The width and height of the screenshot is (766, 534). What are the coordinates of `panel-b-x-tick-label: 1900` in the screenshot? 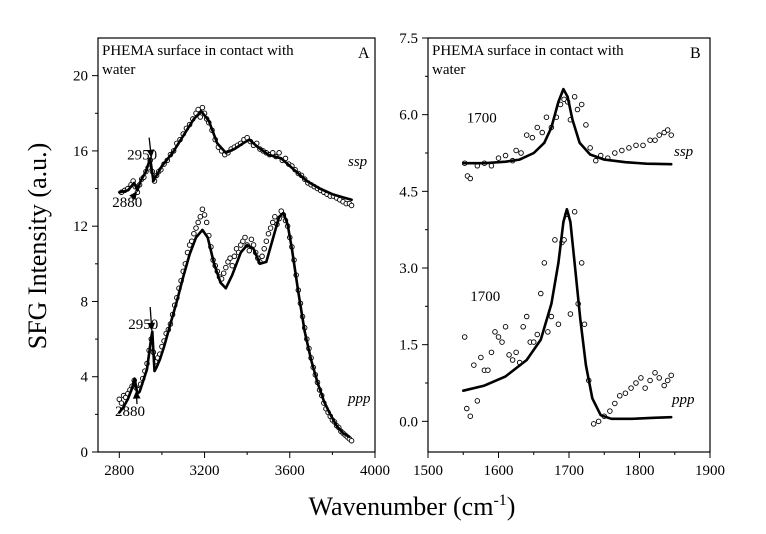 It's located at (710, 471).